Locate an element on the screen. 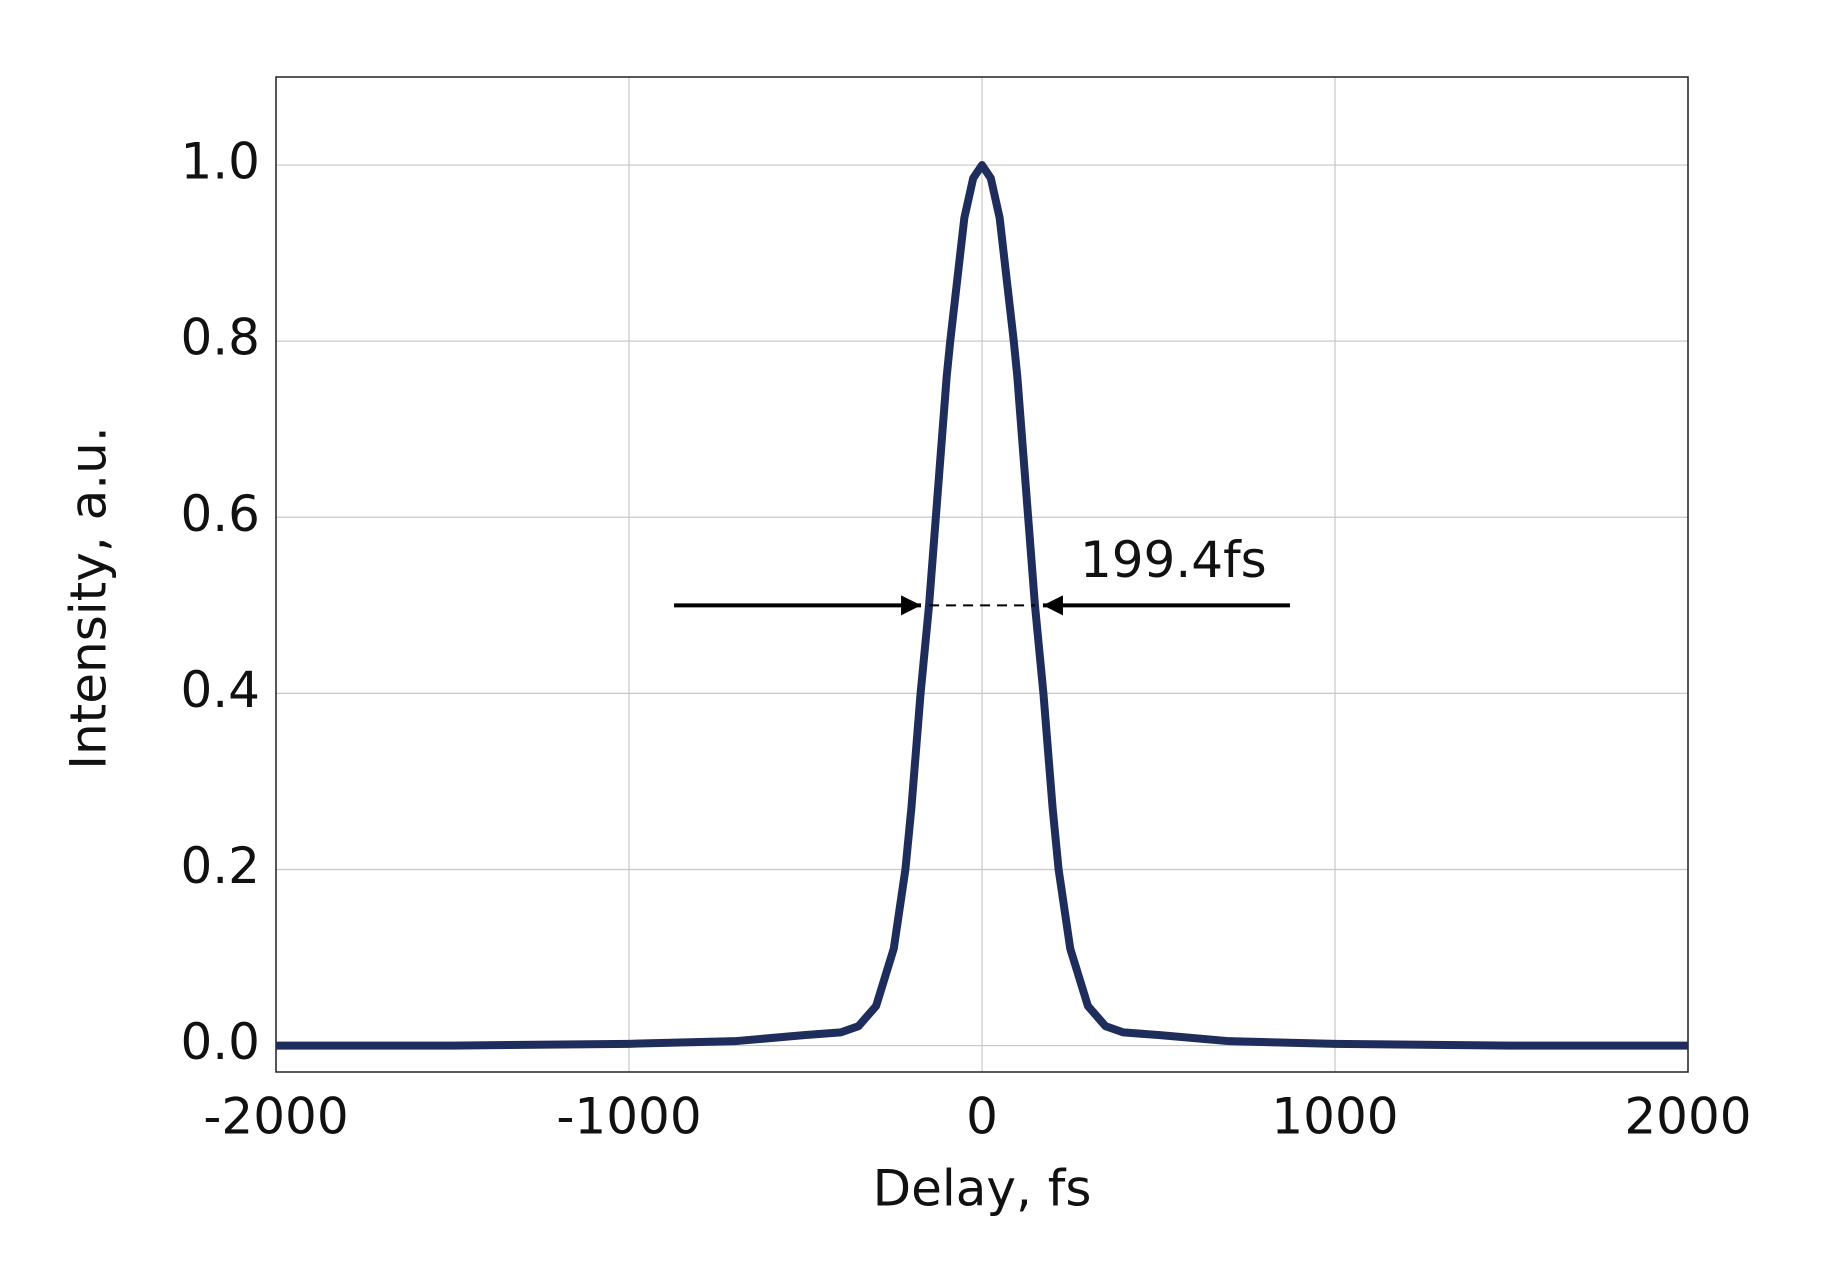  x-tick-label: 0 is located at coordinates (982, 1117).